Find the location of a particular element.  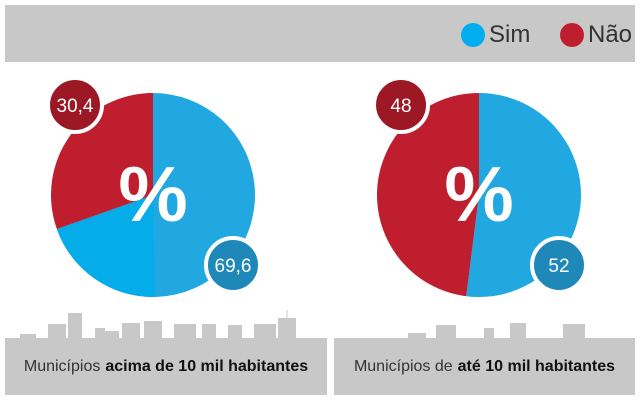

legend-label: Sim is located at coordinates (510, 34).